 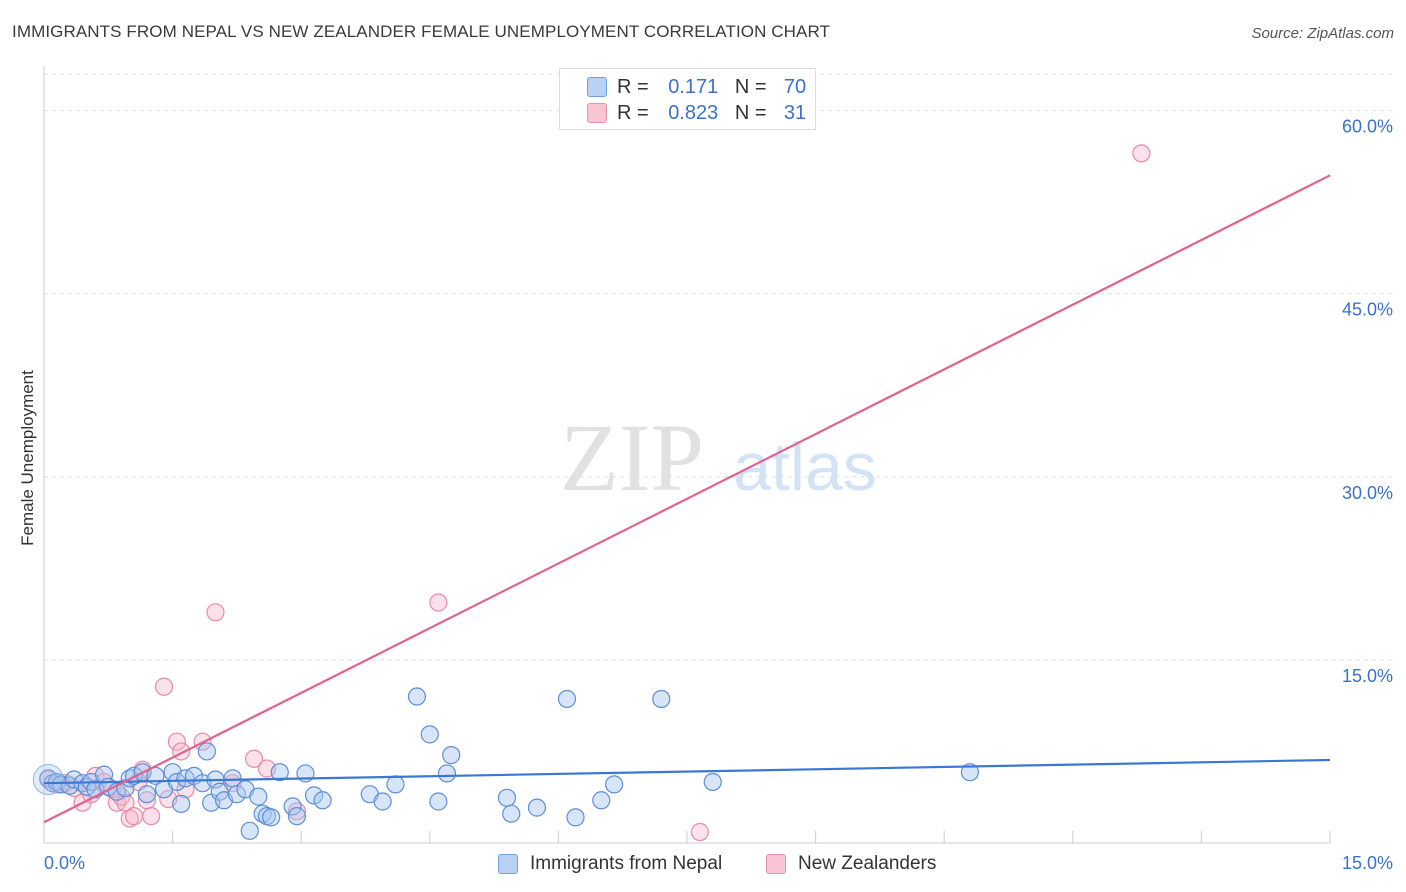 I want to click on y-tick-label: 15.0%, so click(x=1367, y=676).